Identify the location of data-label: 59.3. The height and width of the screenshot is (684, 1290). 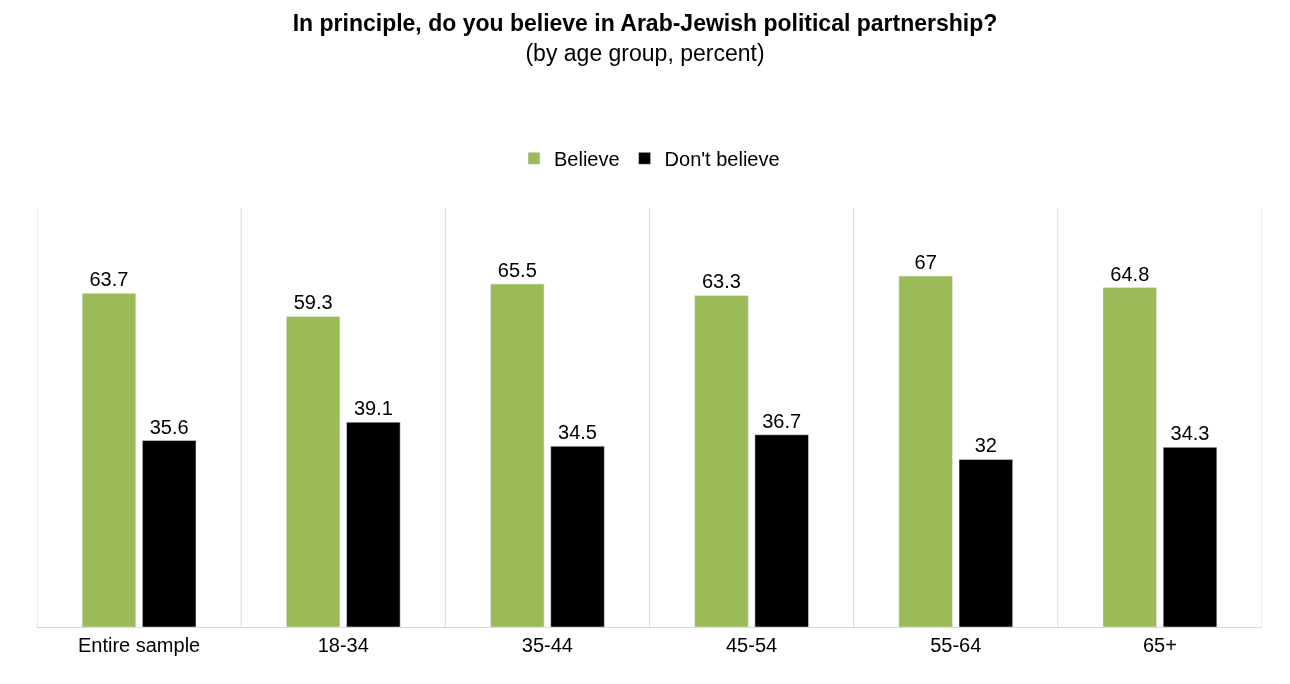
(313, 302).